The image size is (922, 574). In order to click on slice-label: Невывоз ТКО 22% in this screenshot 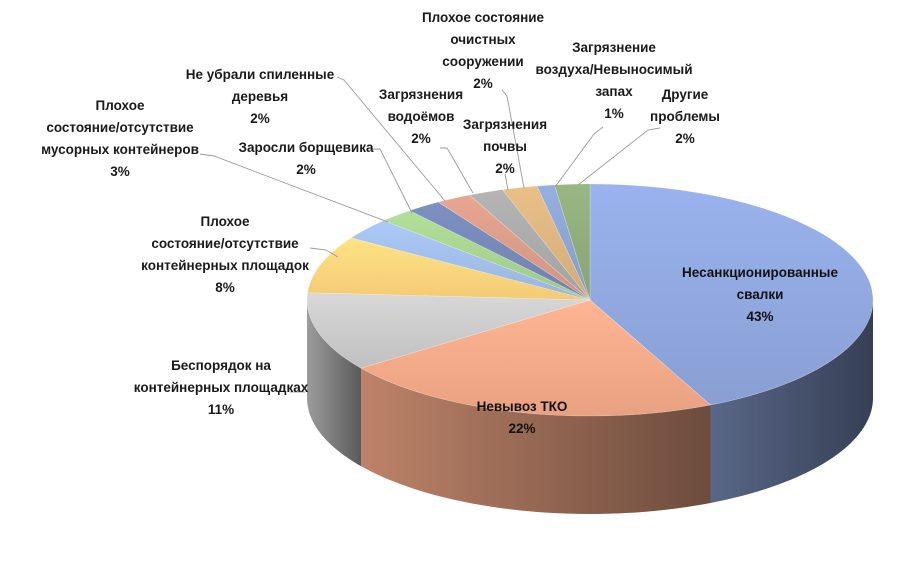, I will do `click(522, 417)`.